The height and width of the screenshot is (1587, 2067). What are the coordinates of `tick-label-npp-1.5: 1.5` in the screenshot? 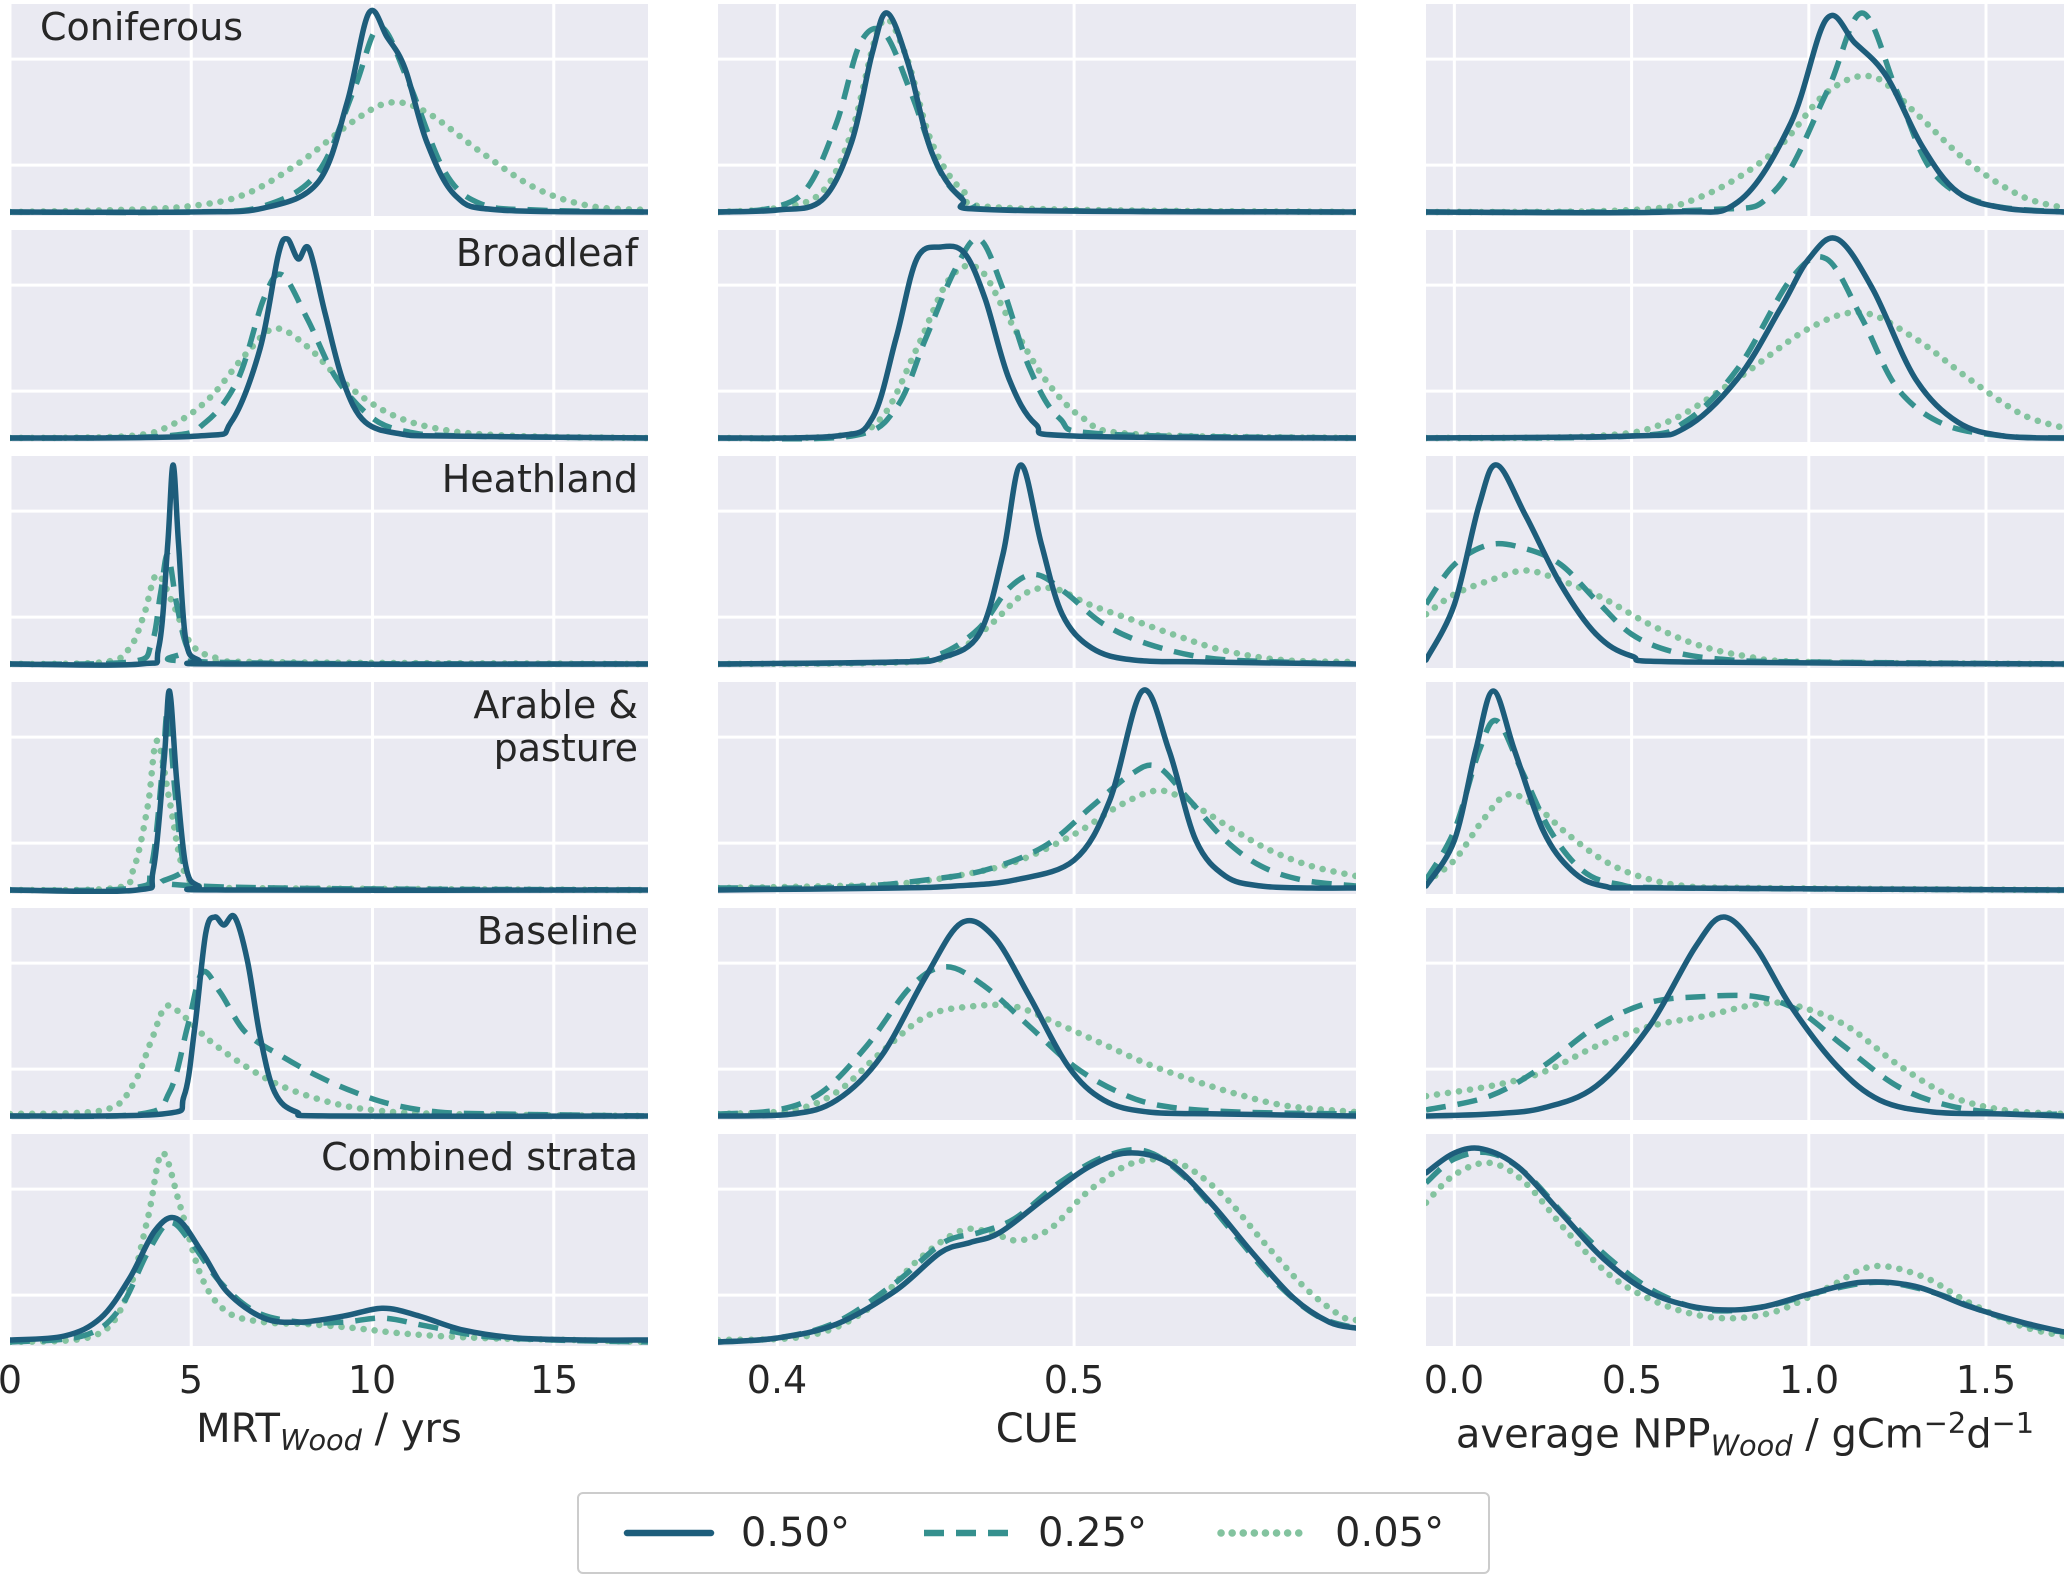 It's located at (1986, 1380).